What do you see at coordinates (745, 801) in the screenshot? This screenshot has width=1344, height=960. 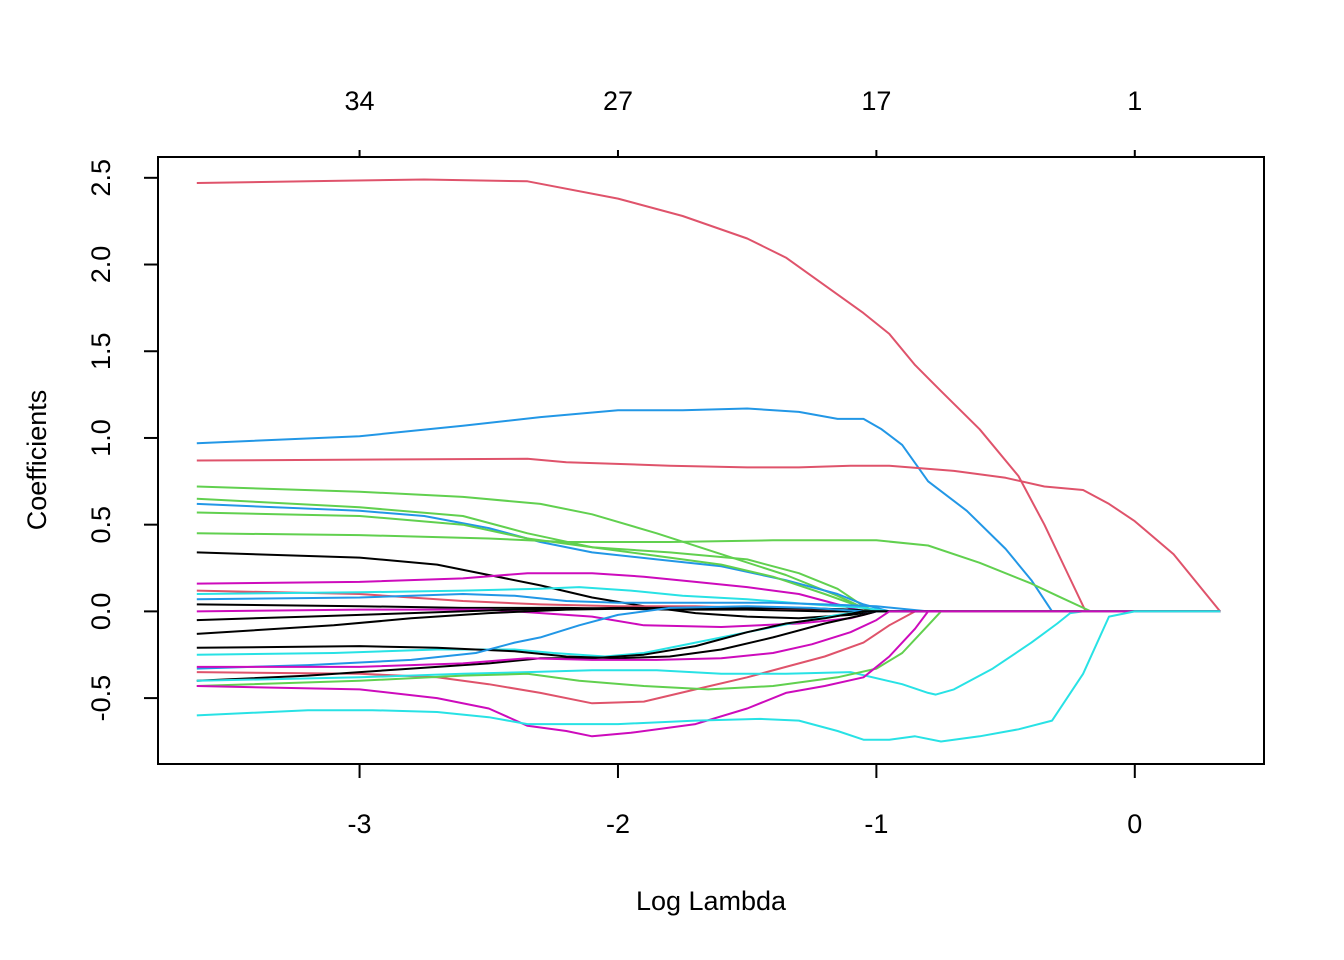 I see `bottom-axis: -3 -2 -1 0` at bounding box center [745, 801].